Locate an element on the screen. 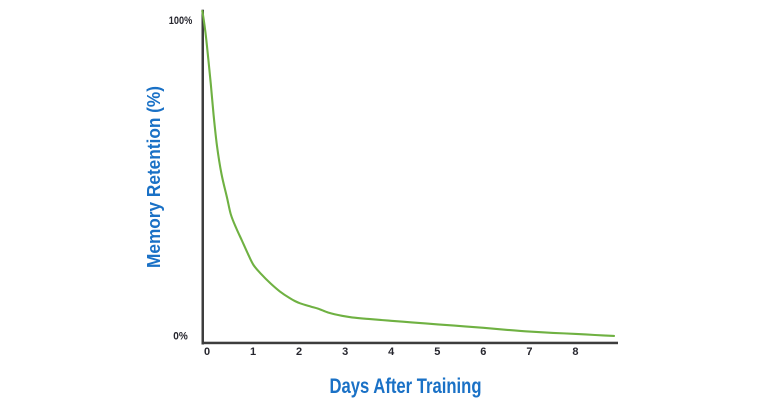 The image size is (780, 410). svg-text: 1 is located at coordinates (253, 352).